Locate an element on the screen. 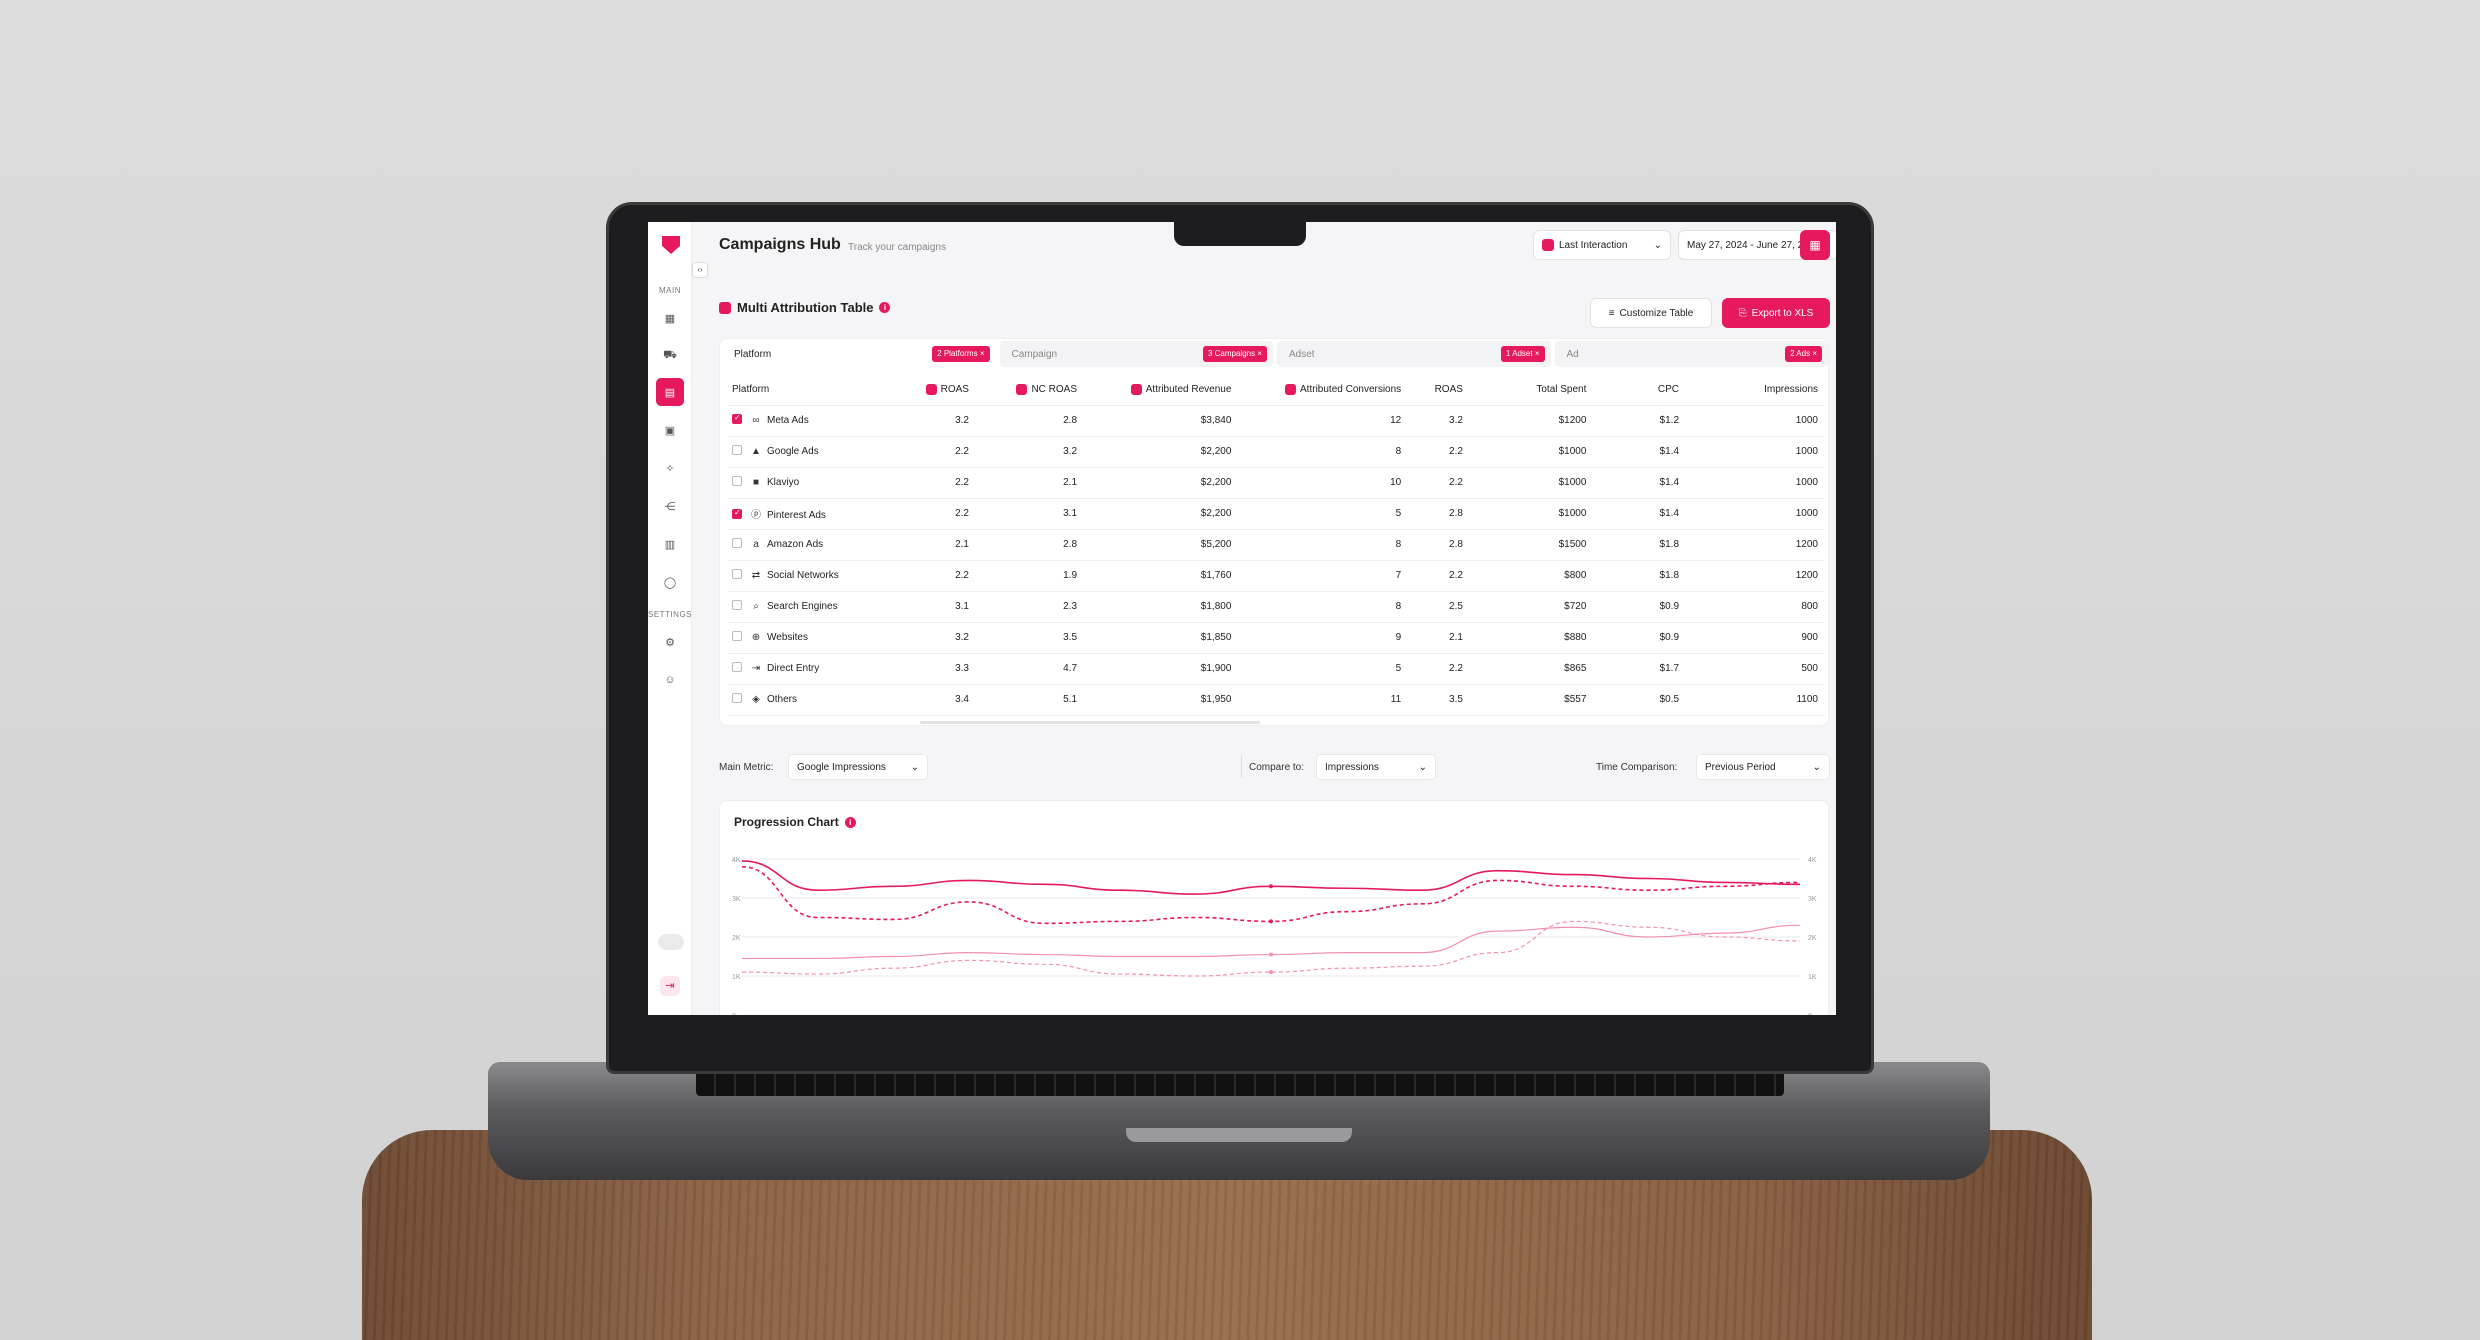  platform-name: Klaviyo is located at coordinates (783, 482).